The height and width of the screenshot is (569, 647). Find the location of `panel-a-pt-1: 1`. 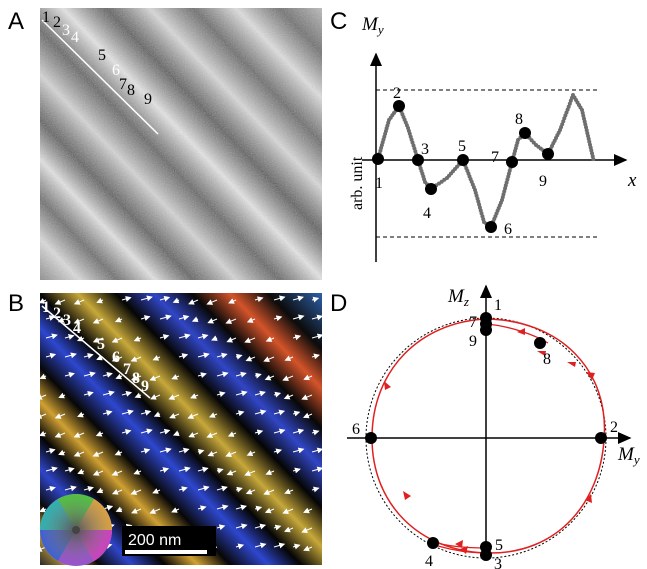

panel-a-pt-1: 1 is located at coordinates (46, 17).